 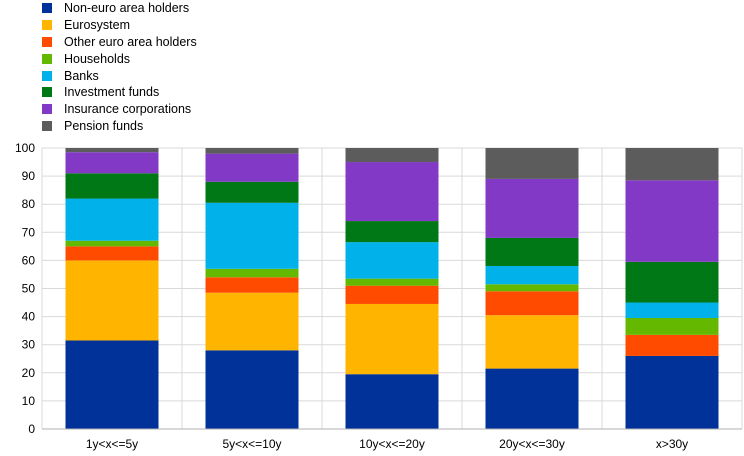 What do you see at coordinates (112, 92) in the screenshot?
I see `legend-label: Investment funds` at bounding box center [112, 92].